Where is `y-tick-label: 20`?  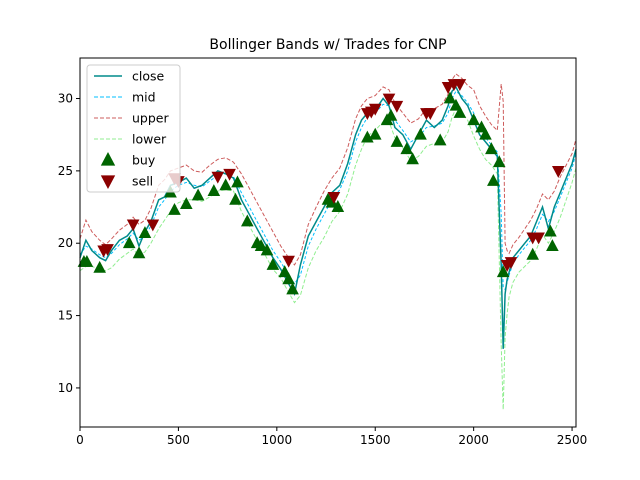
y-tick-label: 20 is located at coordinates (65, 243).